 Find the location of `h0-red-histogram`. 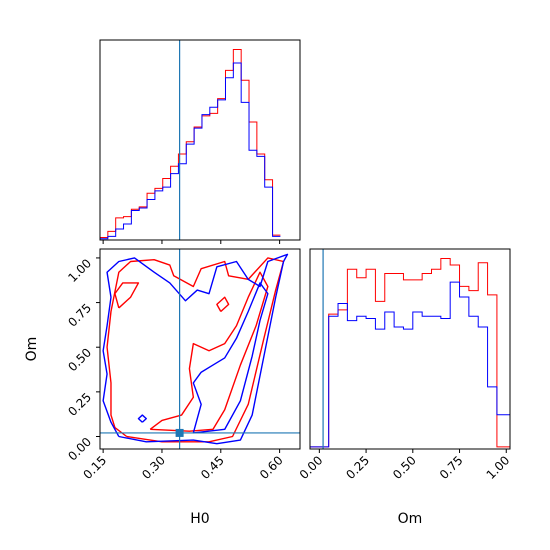

h0-red-histogram is located at coordinates (190, 144).